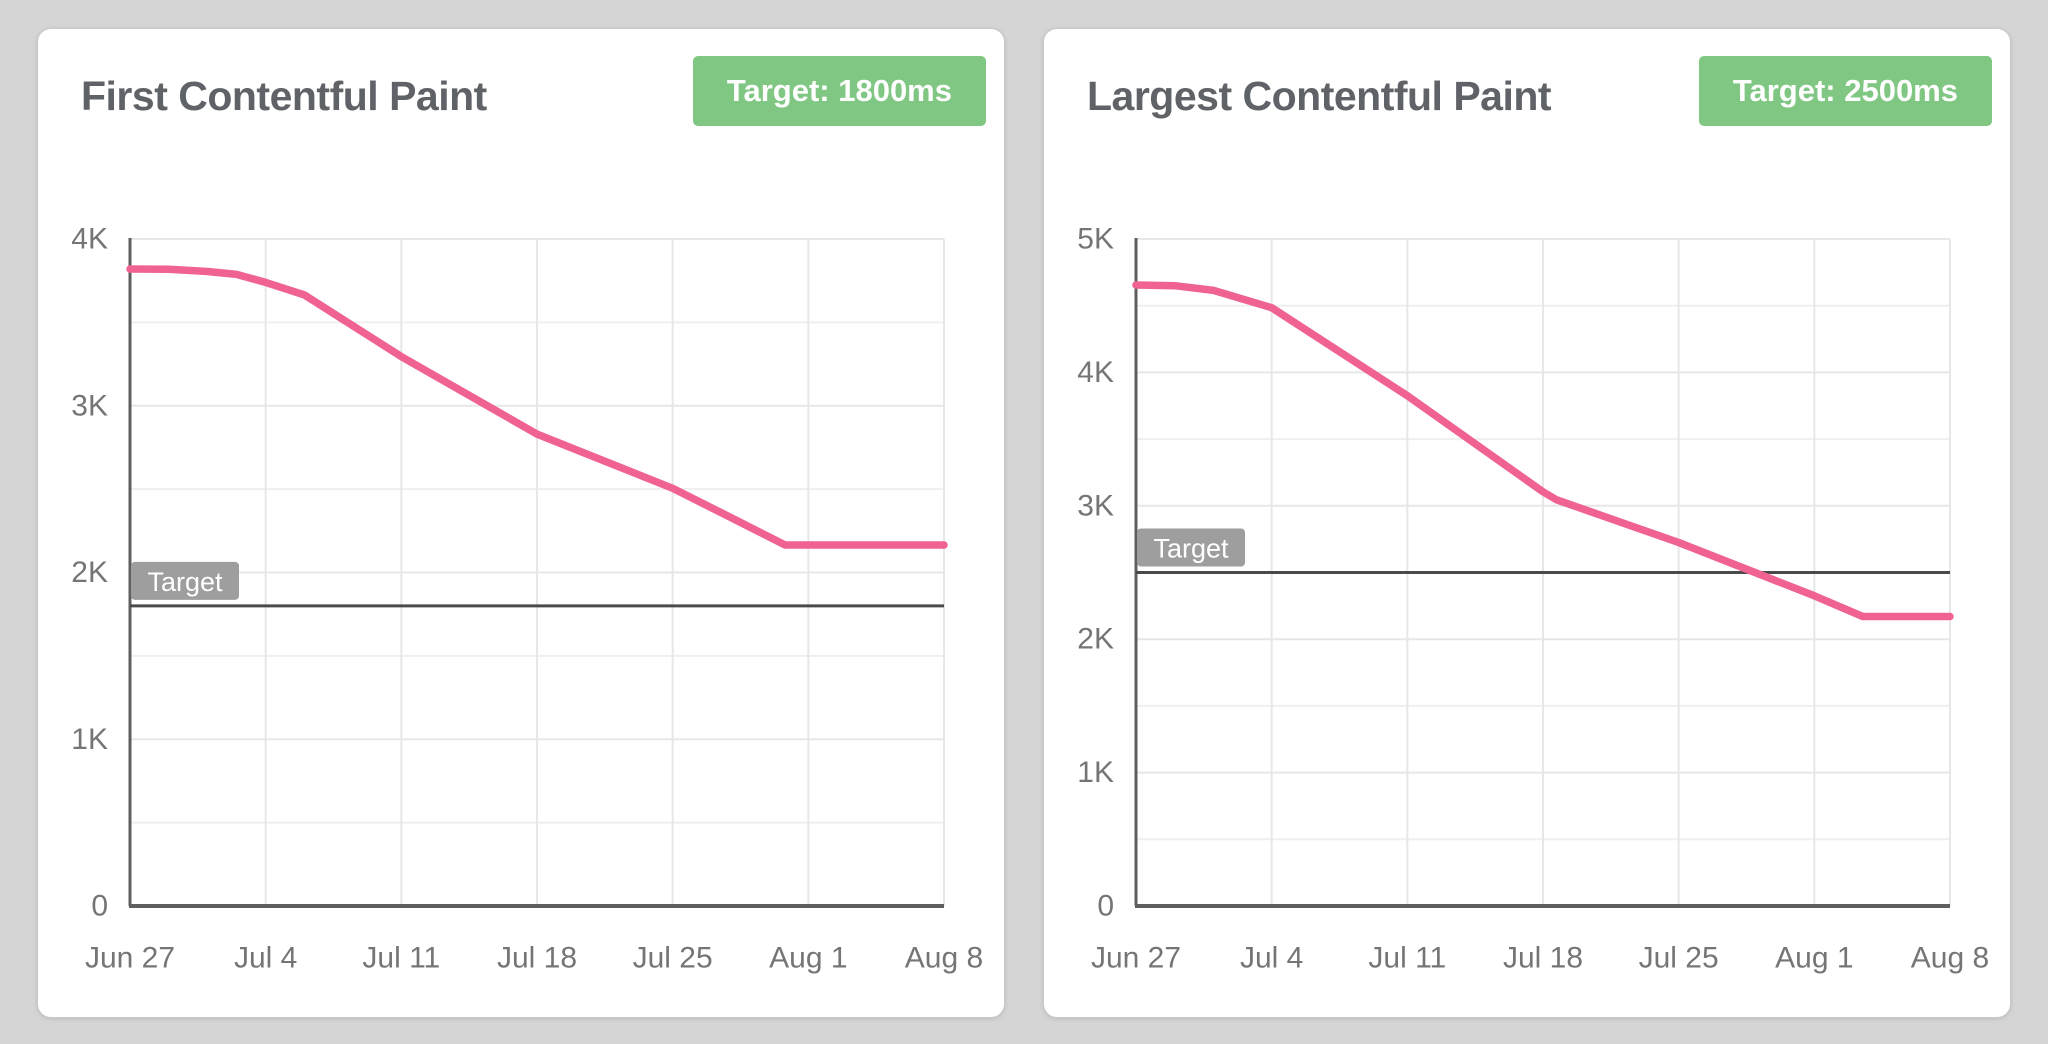 Image resolution: width=2048 pixels, height=1044 pixels. What do you see at coordinates (1319, 96) in the screenshot?
I see `chart-title-lcp: Largest Contentful Paint` at bounding box center [1319, 96].